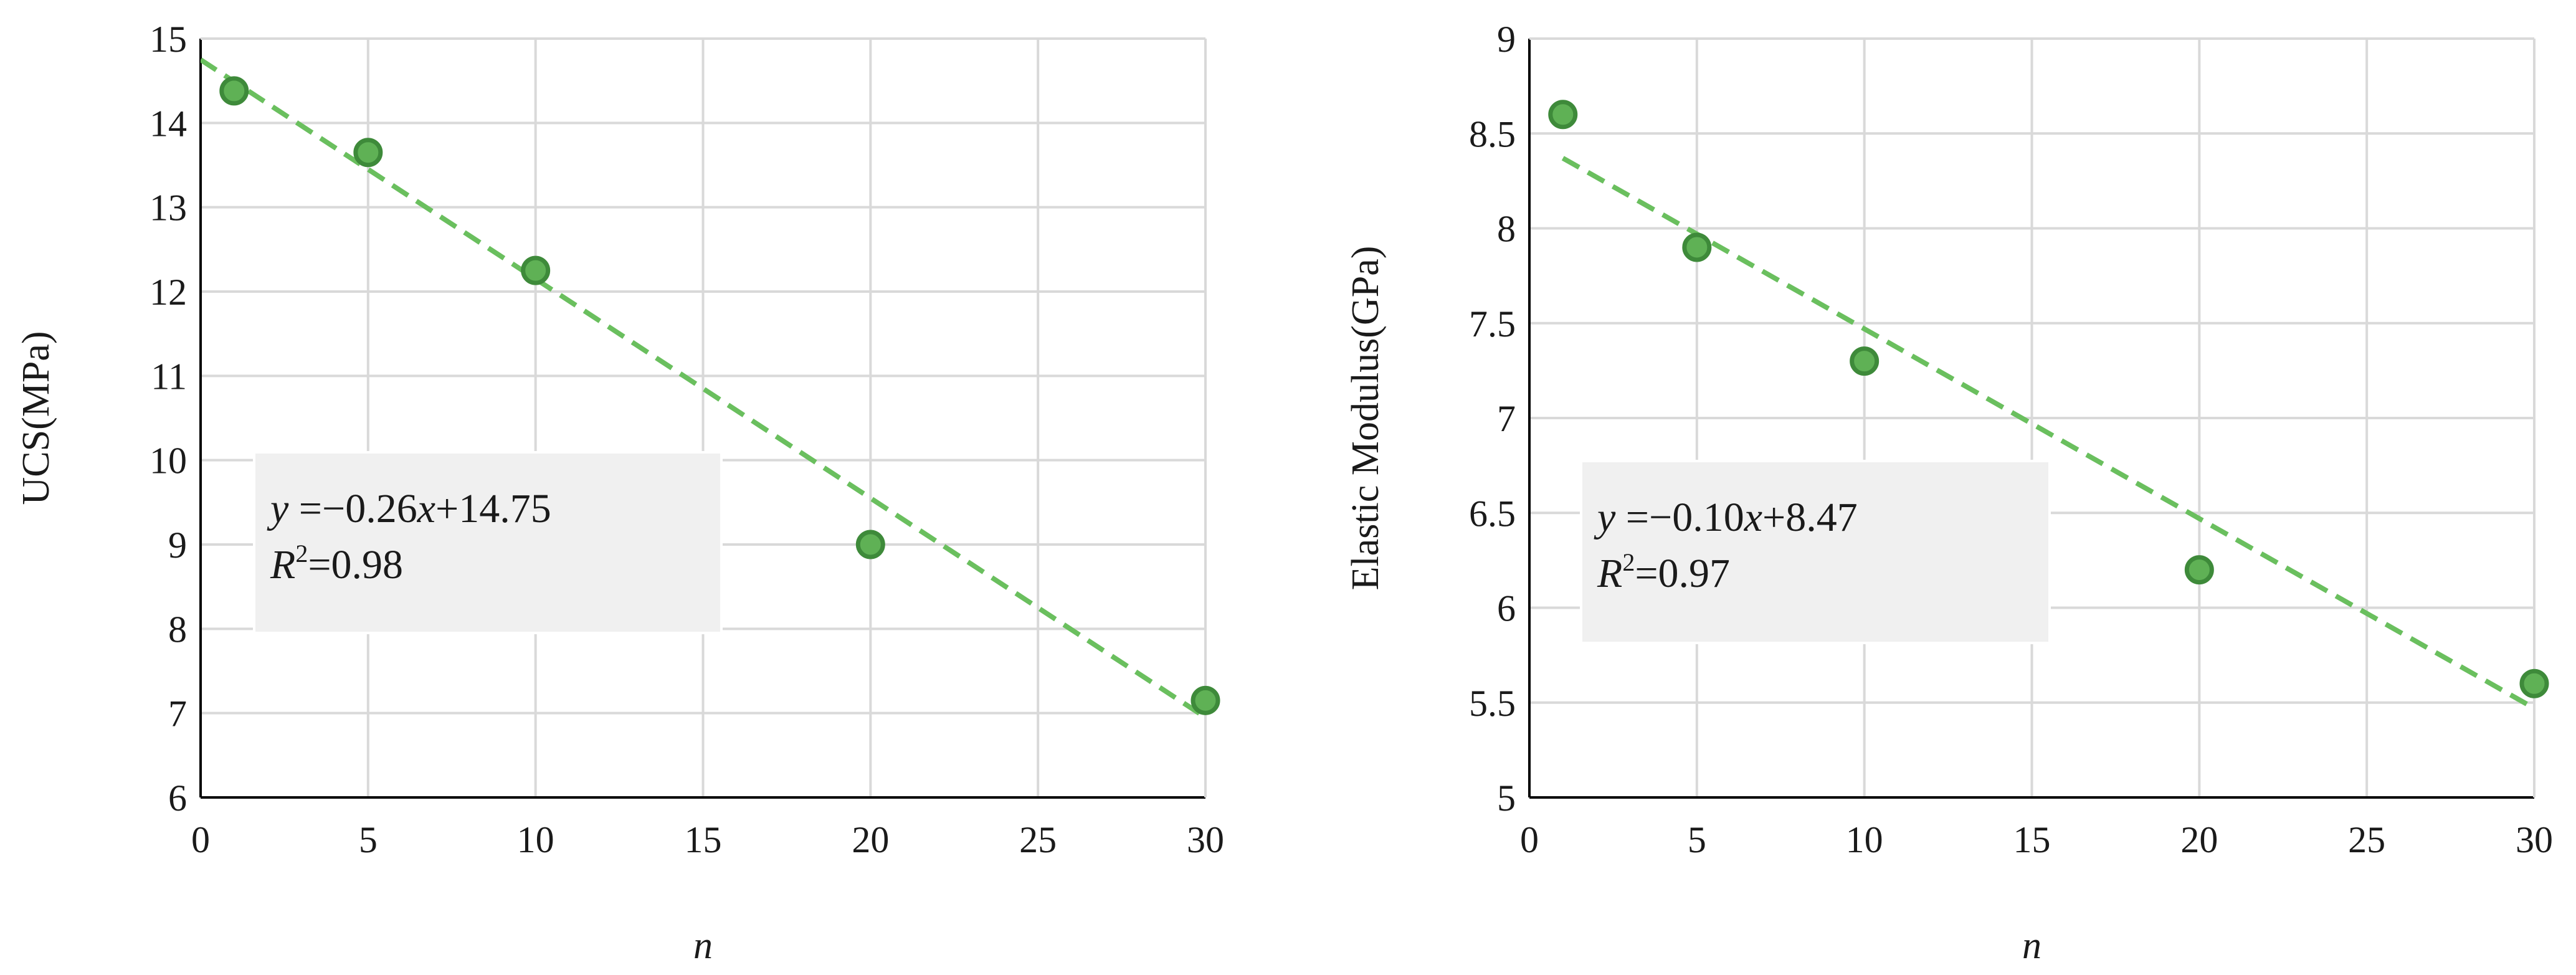  Describe the element at coordinates (168, 39) in the screenshot. I see `y-tick-label: 15` at that location.